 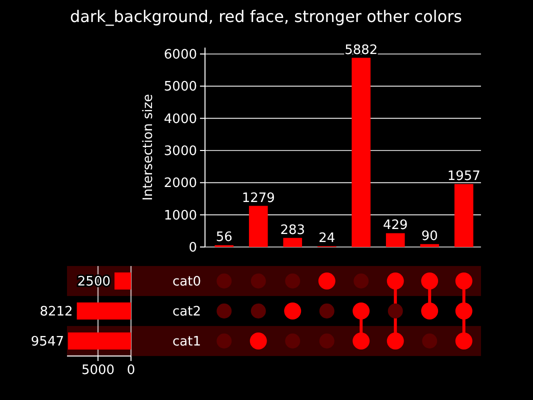 I want to click on y-tick-label: cat1, so click(x=186, y=342).